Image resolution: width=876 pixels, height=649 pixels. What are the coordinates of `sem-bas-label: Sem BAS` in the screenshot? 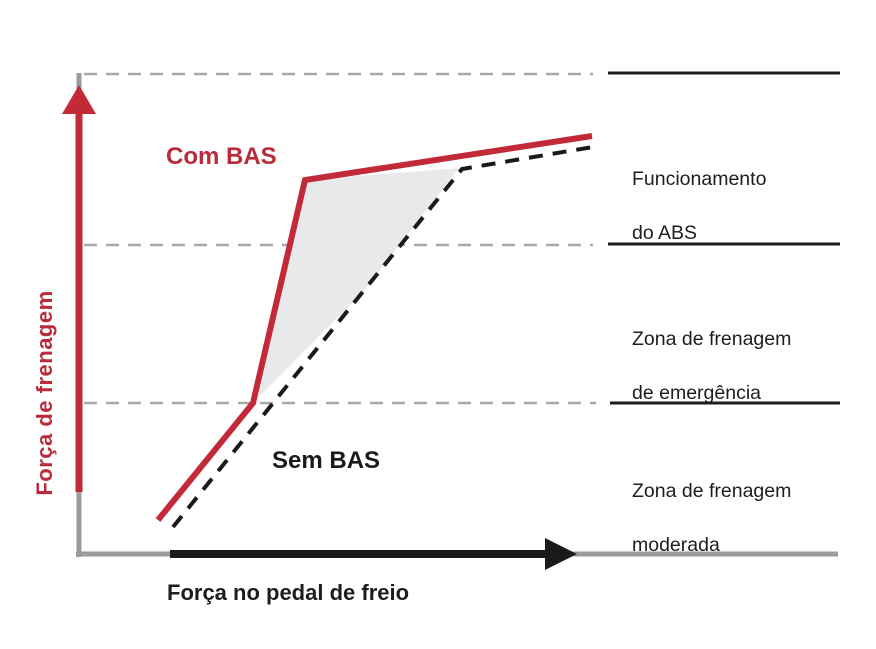 It's located at (326, 460).